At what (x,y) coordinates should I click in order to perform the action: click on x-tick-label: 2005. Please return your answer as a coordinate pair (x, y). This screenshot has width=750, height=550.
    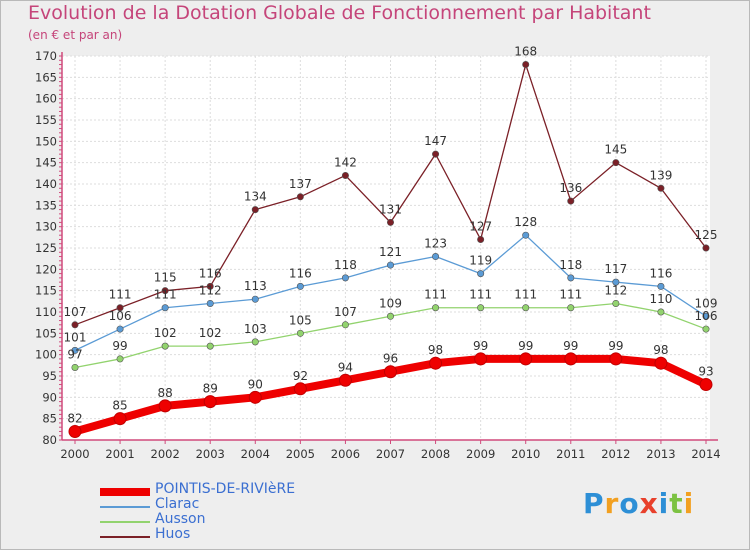
    Looking at the image, I should click on (300, 454).